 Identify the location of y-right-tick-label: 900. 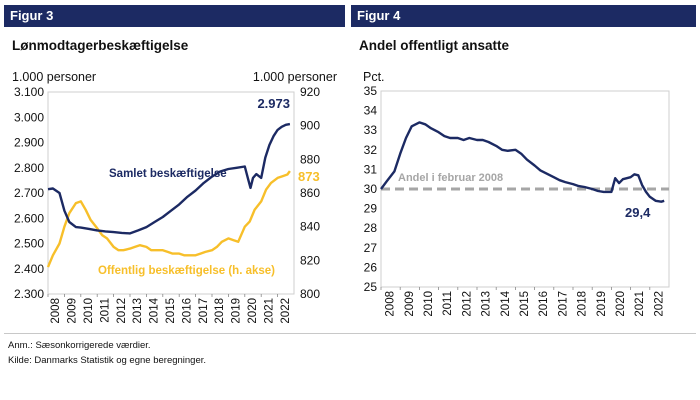
(310, 126).